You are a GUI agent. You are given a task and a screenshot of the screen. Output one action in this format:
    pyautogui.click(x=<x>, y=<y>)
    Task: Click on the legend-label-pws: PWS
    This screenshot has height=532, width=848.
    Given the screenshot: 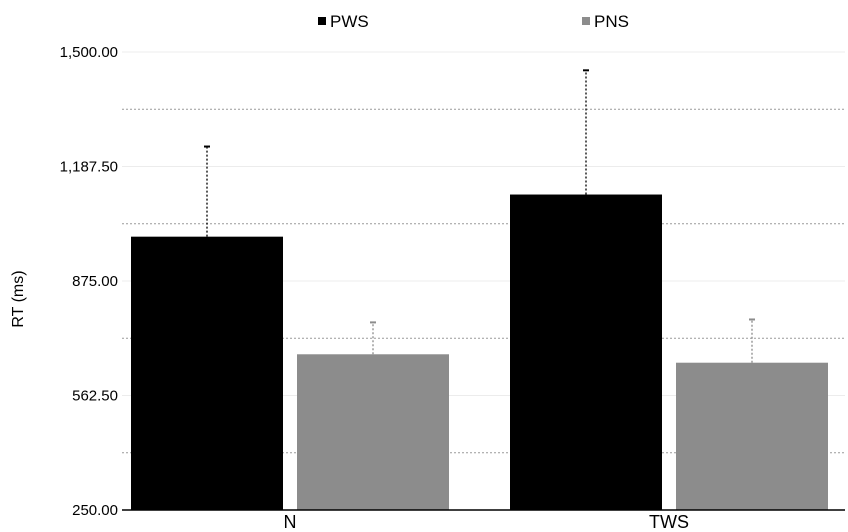 What is the action you would take?
    pyautogui.click(x=349, y=21)
    